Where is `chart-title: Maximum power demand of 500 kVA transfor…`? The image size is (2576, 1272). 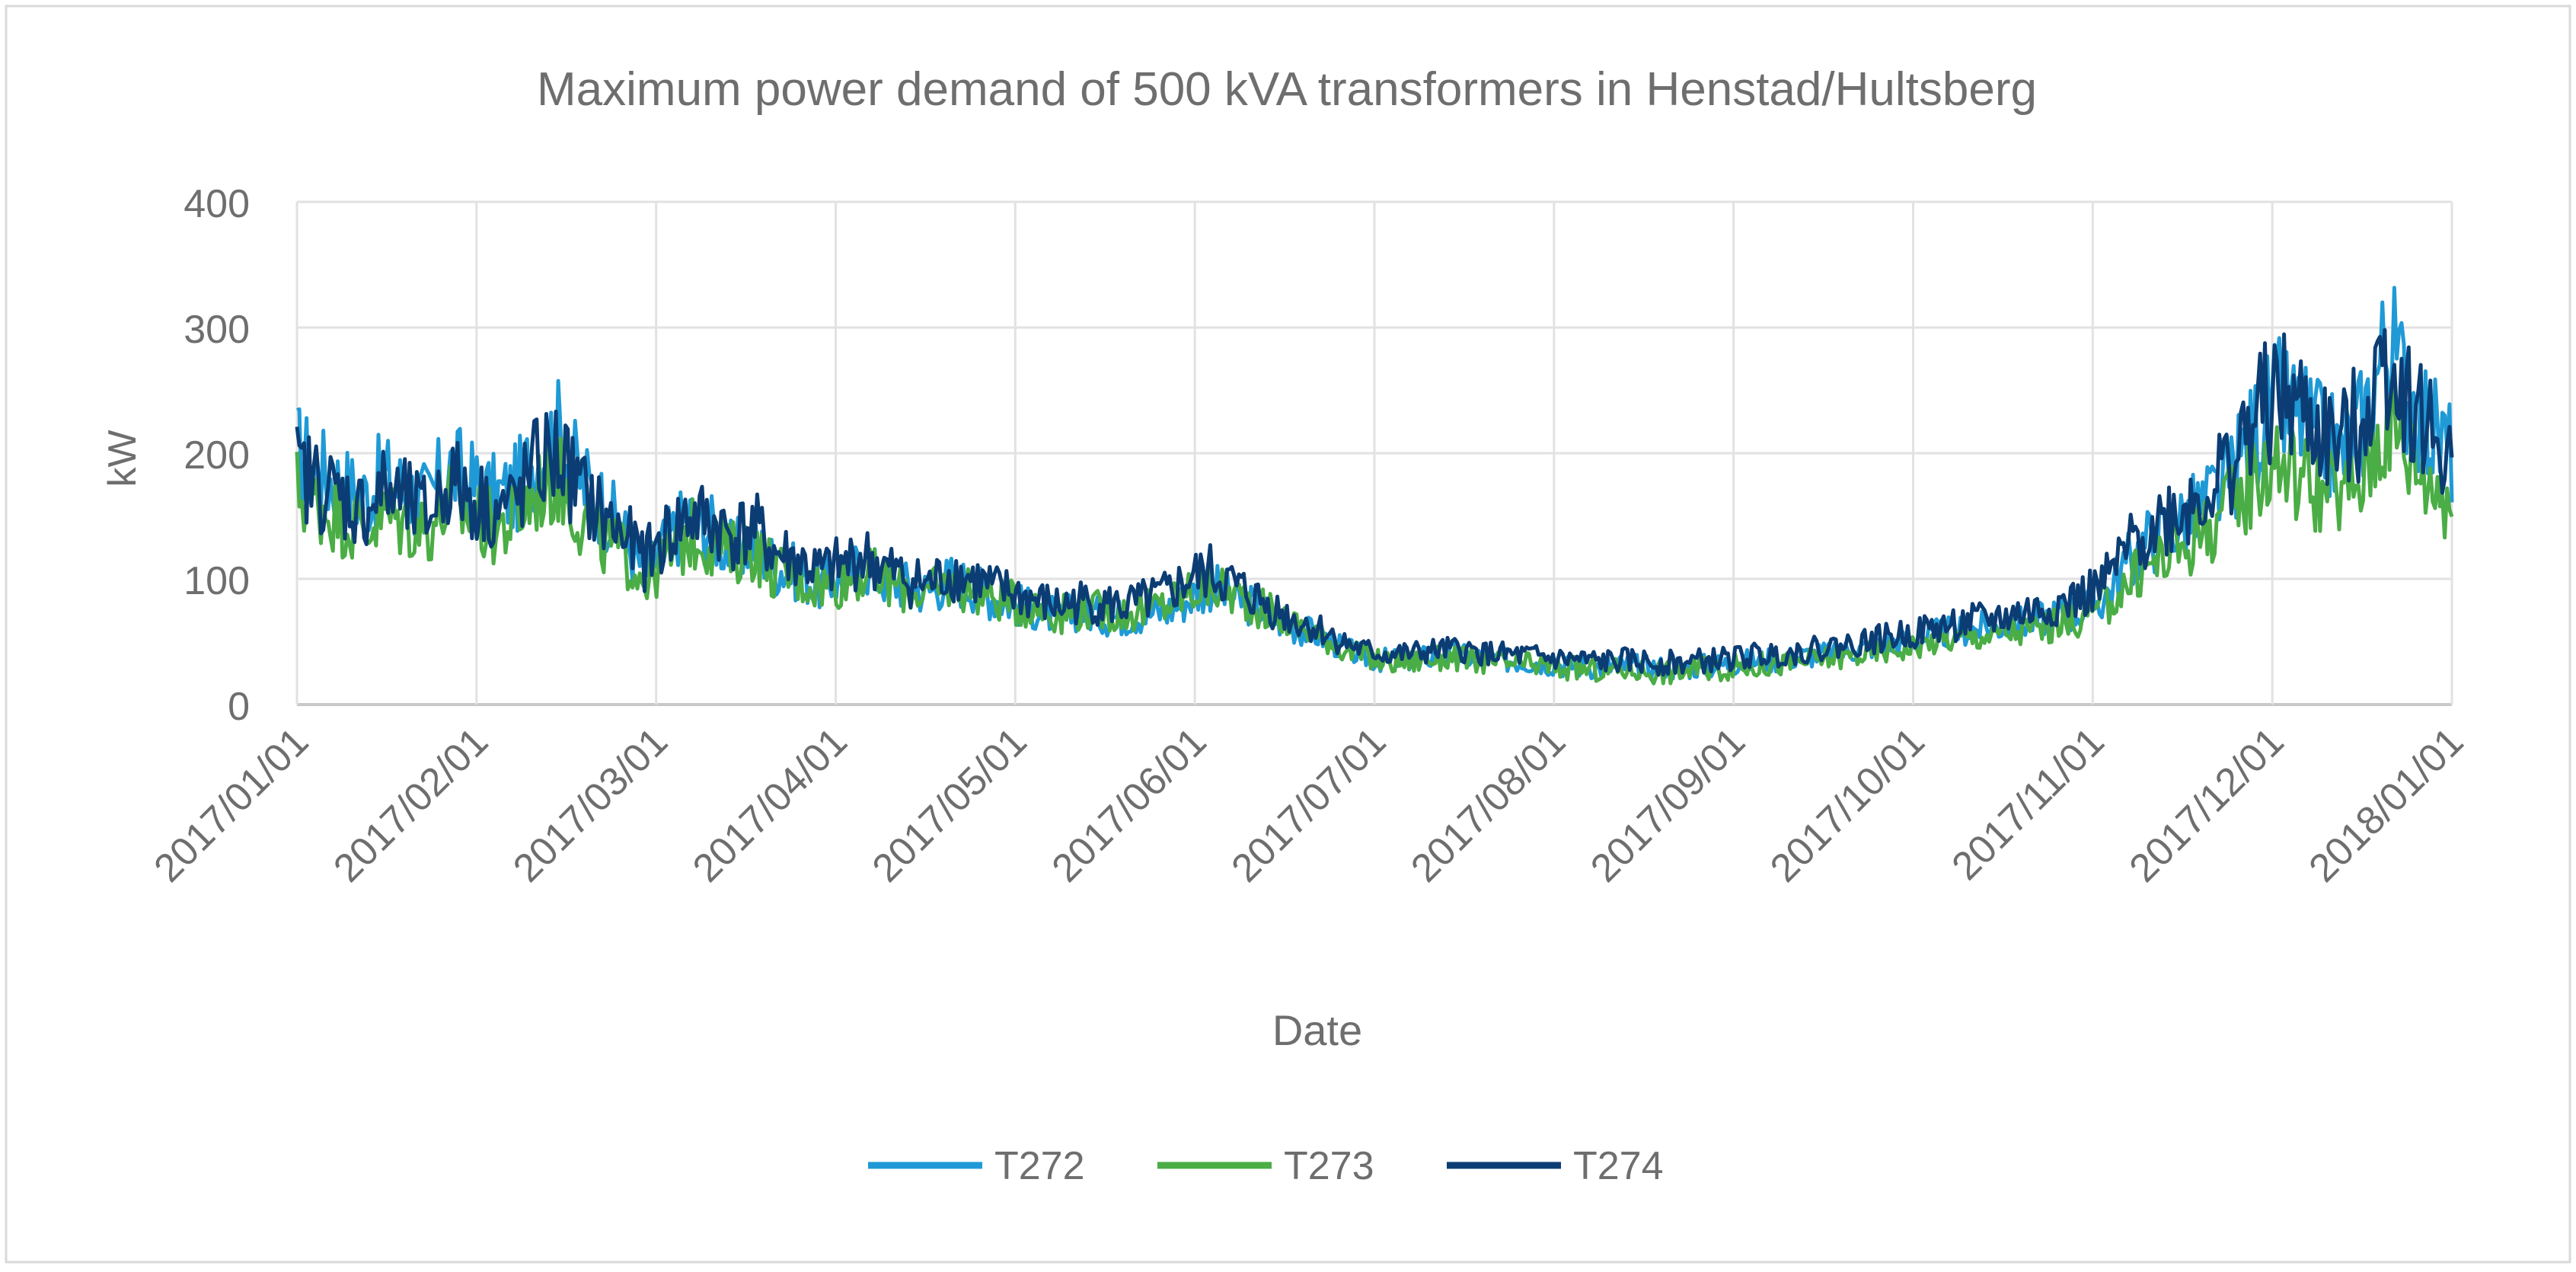 chart-title: Maximum power demand of 500 kVA transfor… is located at coordinates (1287, 89).